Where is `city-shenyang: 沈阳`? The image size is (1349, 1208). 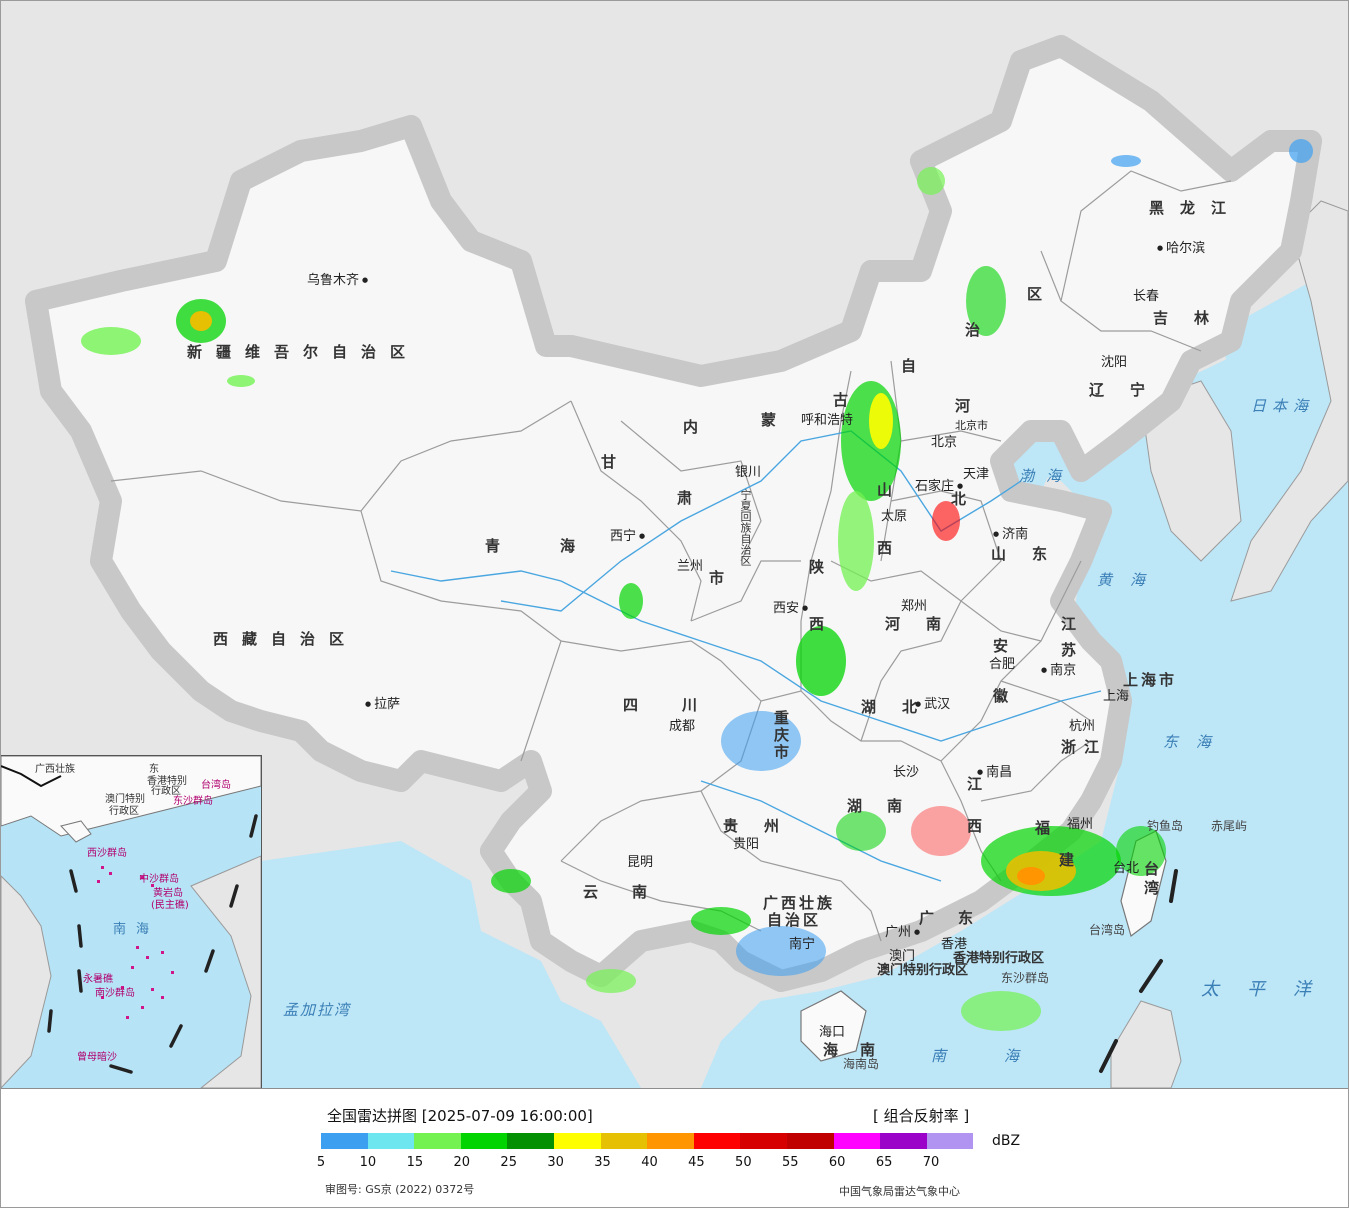
city-shenyang: 沈阳 is located at coordinates (1114, 362).